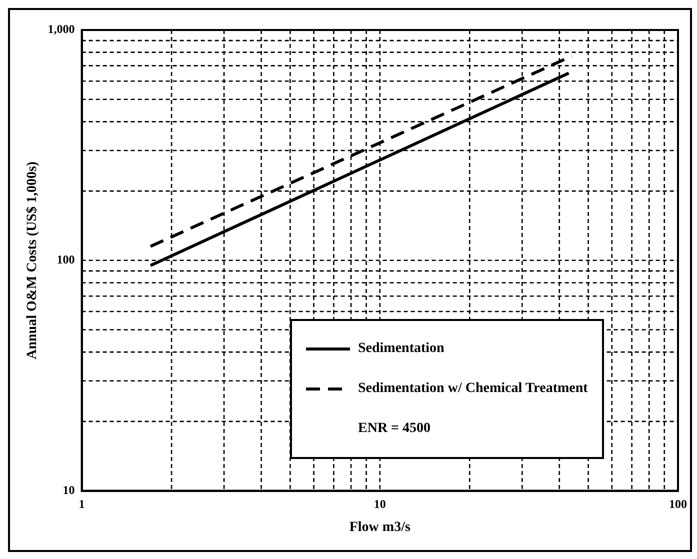  What do you see at coordinates (394, 429) in the screenshot?
I see `annotation: ENR = 4500` at bounding box center [394, 429].